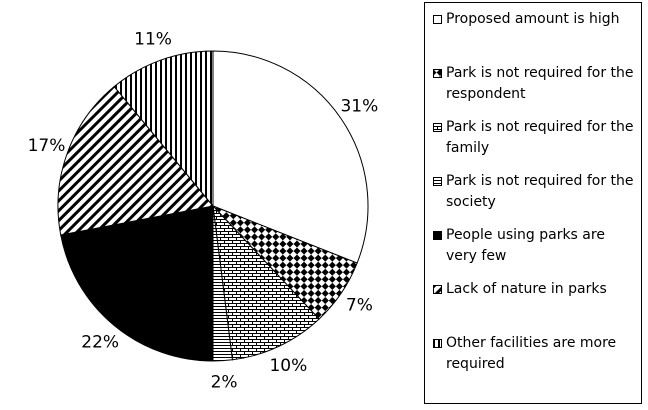  What do you see at coordinates (153, 39) in the screenshot?
I see `data-label: 11%` at bounding box center [153, 39].